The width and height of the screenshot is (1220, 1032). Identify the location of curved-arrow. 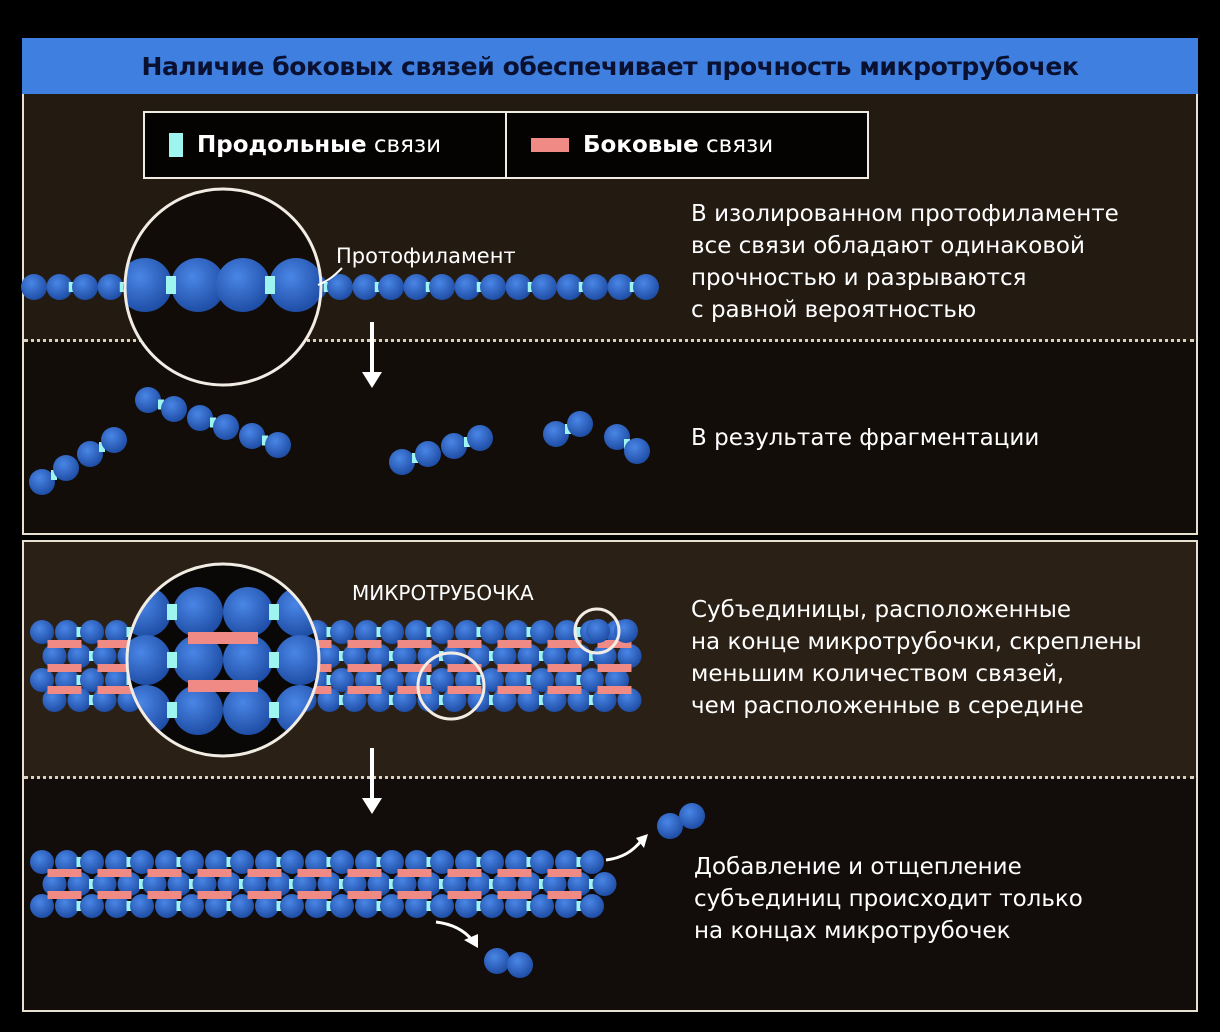
(454, 930).